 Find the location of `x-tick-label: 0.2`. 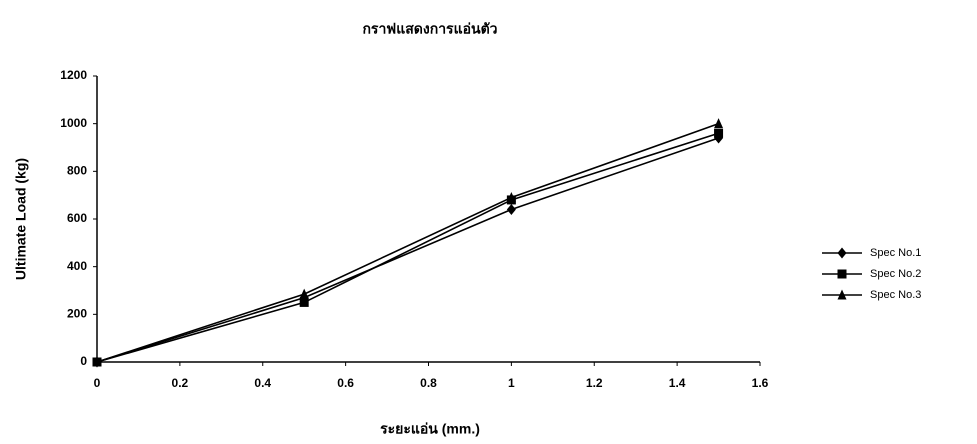

x-tick-label: 0.2 is located at coordinates (180, 383).